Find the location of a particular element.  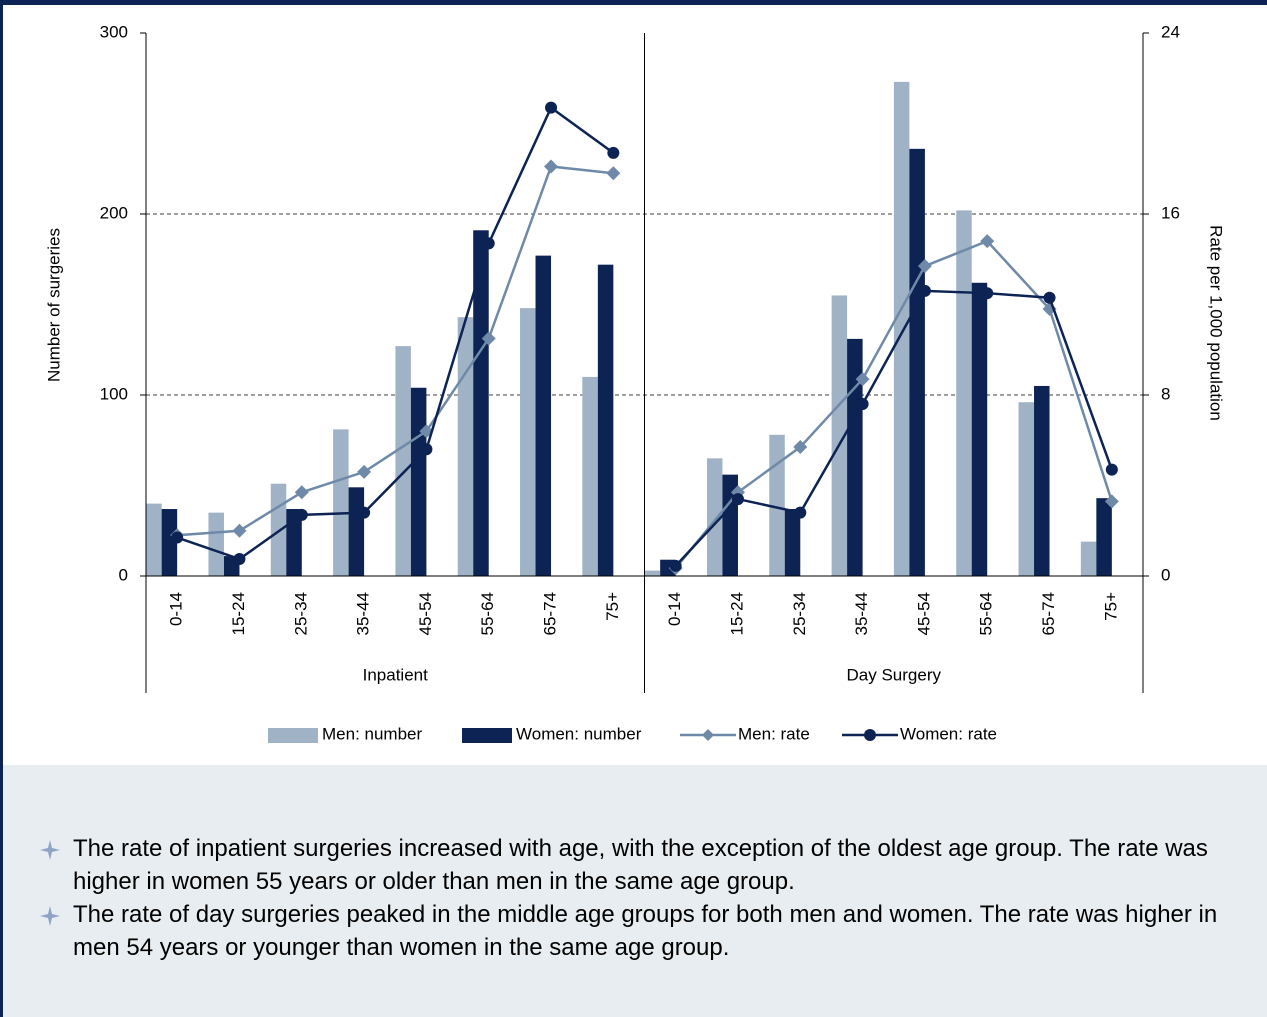

y2-tick-label: 16 is located at coordinates (1170, 212).